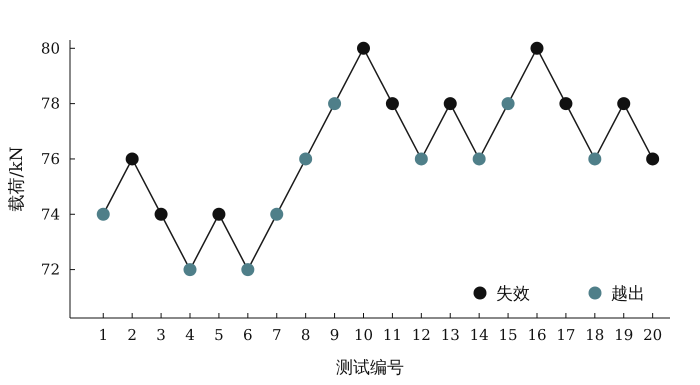 Image resolution: width=700 pixels, height=385 pixels. What do you see at coordinates (392, 335) in the screenshot?
I see `x-tick-label: 11` at bounding box center [392, 335].